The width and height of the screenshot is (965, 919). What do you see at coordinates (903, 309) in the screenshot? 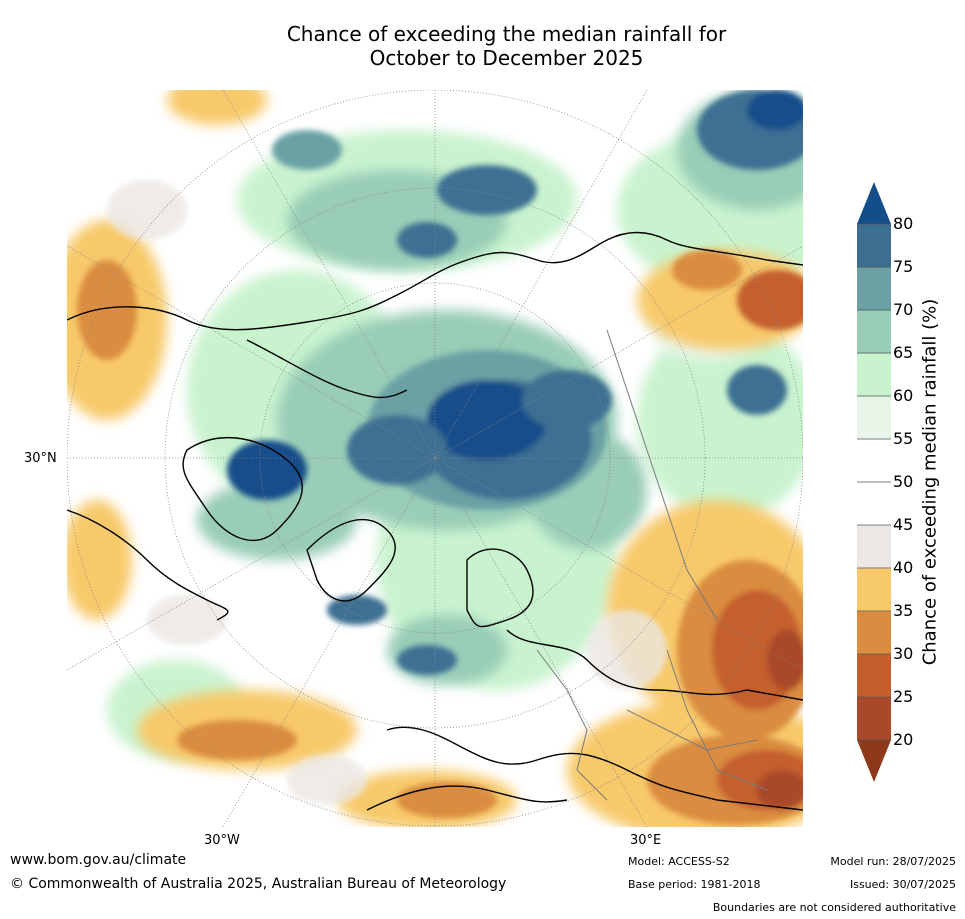
I see `colorbar-tick-label: 70` at bounding box center [903, 309].